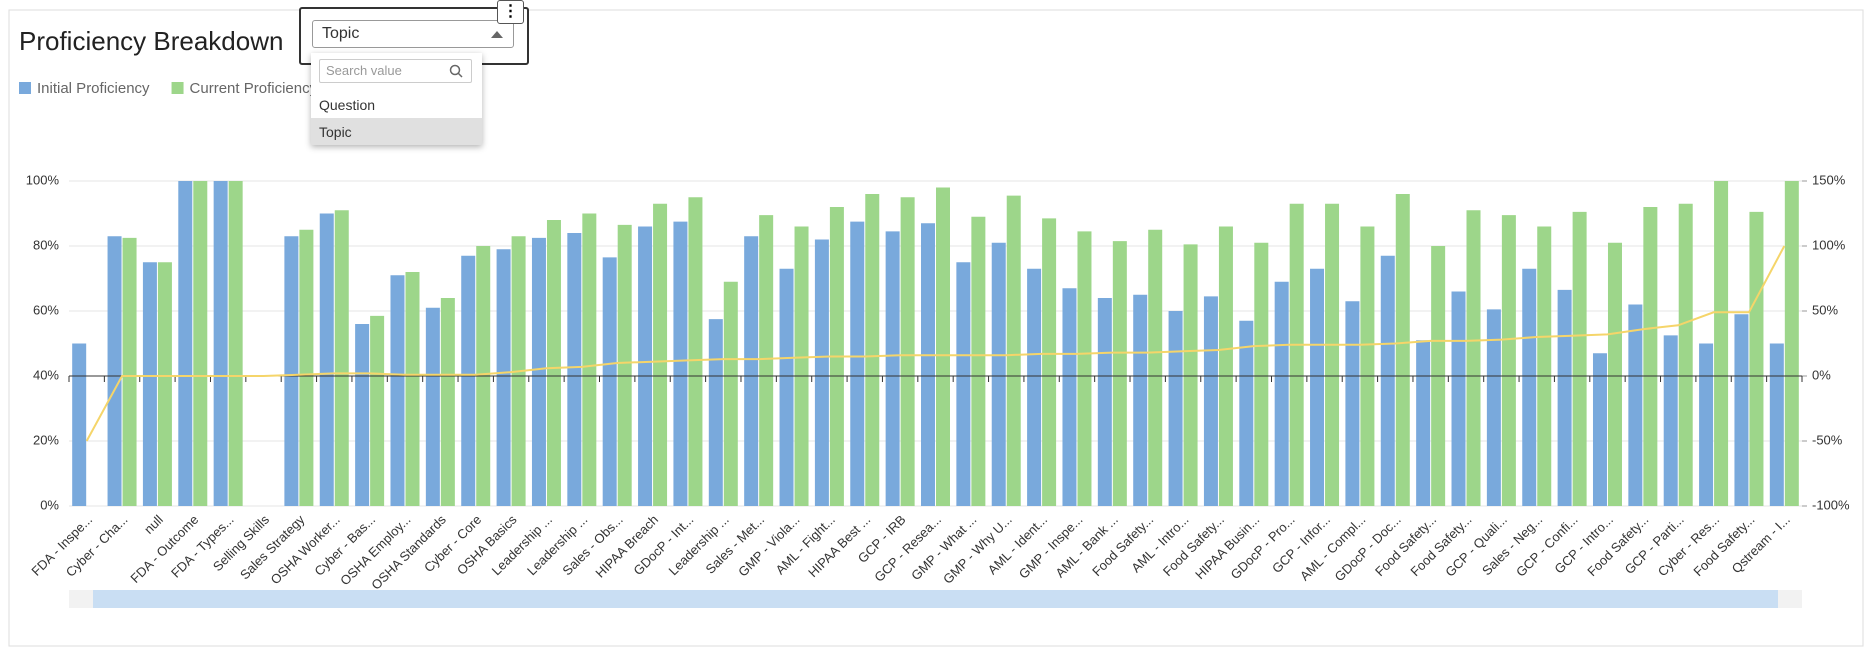  Describe the element at coordinates (1825, 309) in the screenshot. I see `y2-tick-label: 50%` at that location.